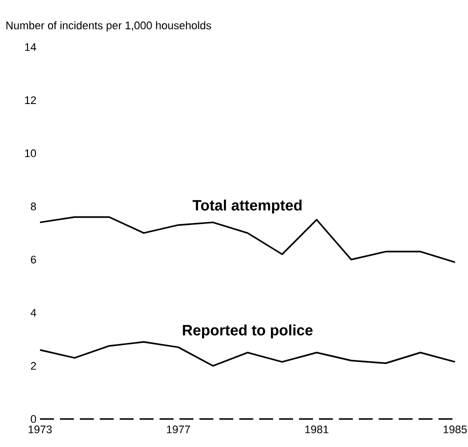  Describe the element at coordinates (455, 430) in the screenshot. I see `x-tick-label: 1985` at that location.